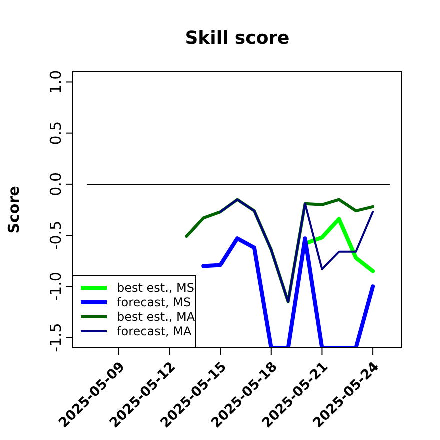 This screenshot has width=440, height=440. What do you see at coordinates (156, 288) in the screenshot?
I see `legend-label: best est., MS` at bounding box center [156, 288].